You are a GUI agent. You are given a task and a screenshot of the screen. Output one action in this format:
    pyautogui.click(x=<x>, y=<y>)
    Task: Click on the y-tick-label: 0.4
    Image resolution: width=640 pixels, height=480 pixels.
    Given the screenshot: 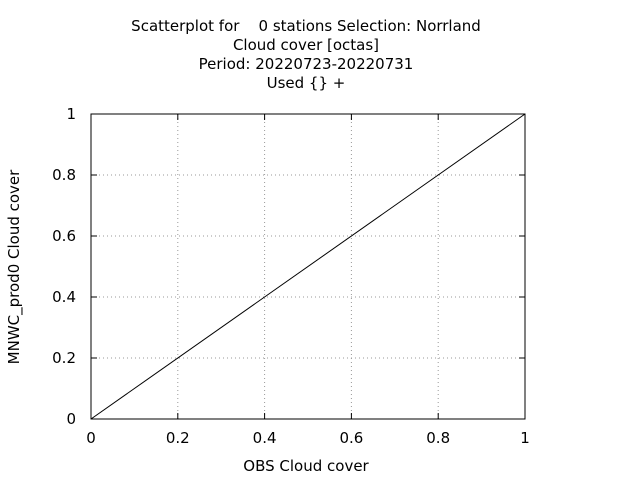 What is the action you would take?
    pyautogui.click(x=64, y=297)
    